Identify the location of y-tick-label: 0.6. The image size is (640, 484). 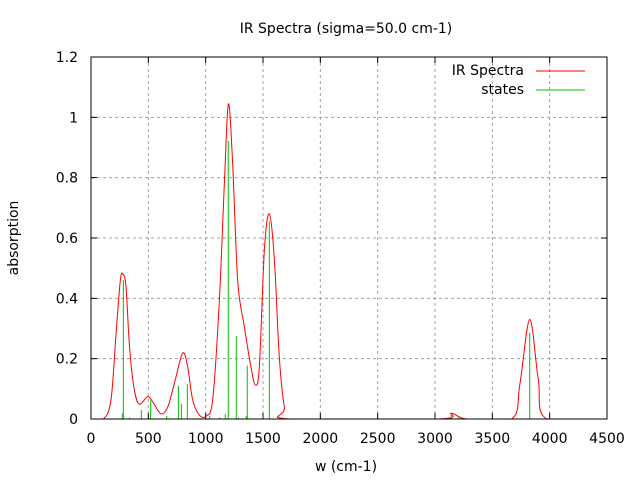
(67, 239).